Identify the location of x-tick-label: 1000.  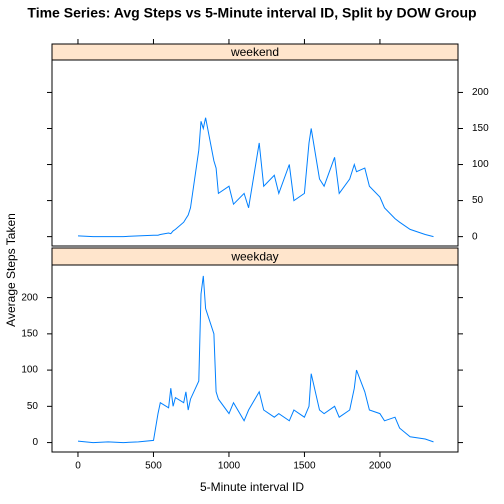
(229, 466).